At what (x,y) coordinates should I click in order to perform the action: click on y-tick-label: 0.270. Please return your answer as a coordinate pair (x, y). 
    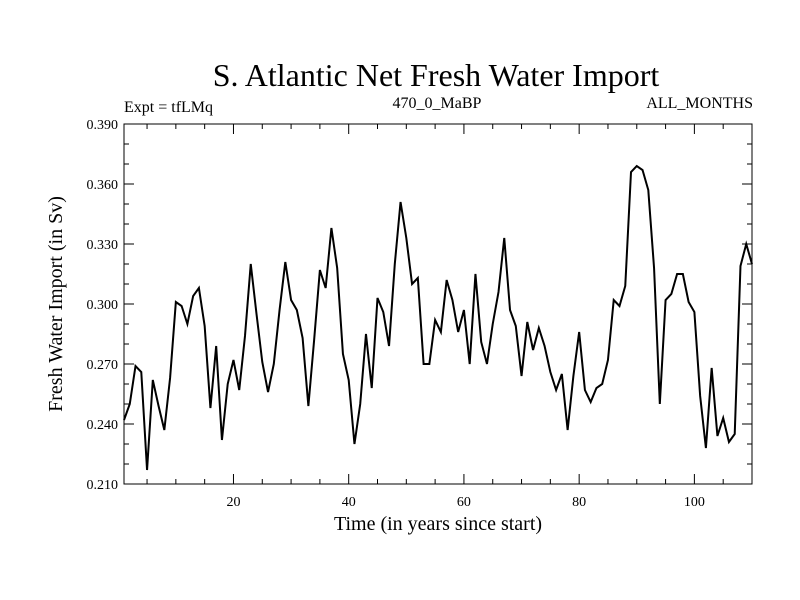
    Looking at the image, I should click on (103, 365).